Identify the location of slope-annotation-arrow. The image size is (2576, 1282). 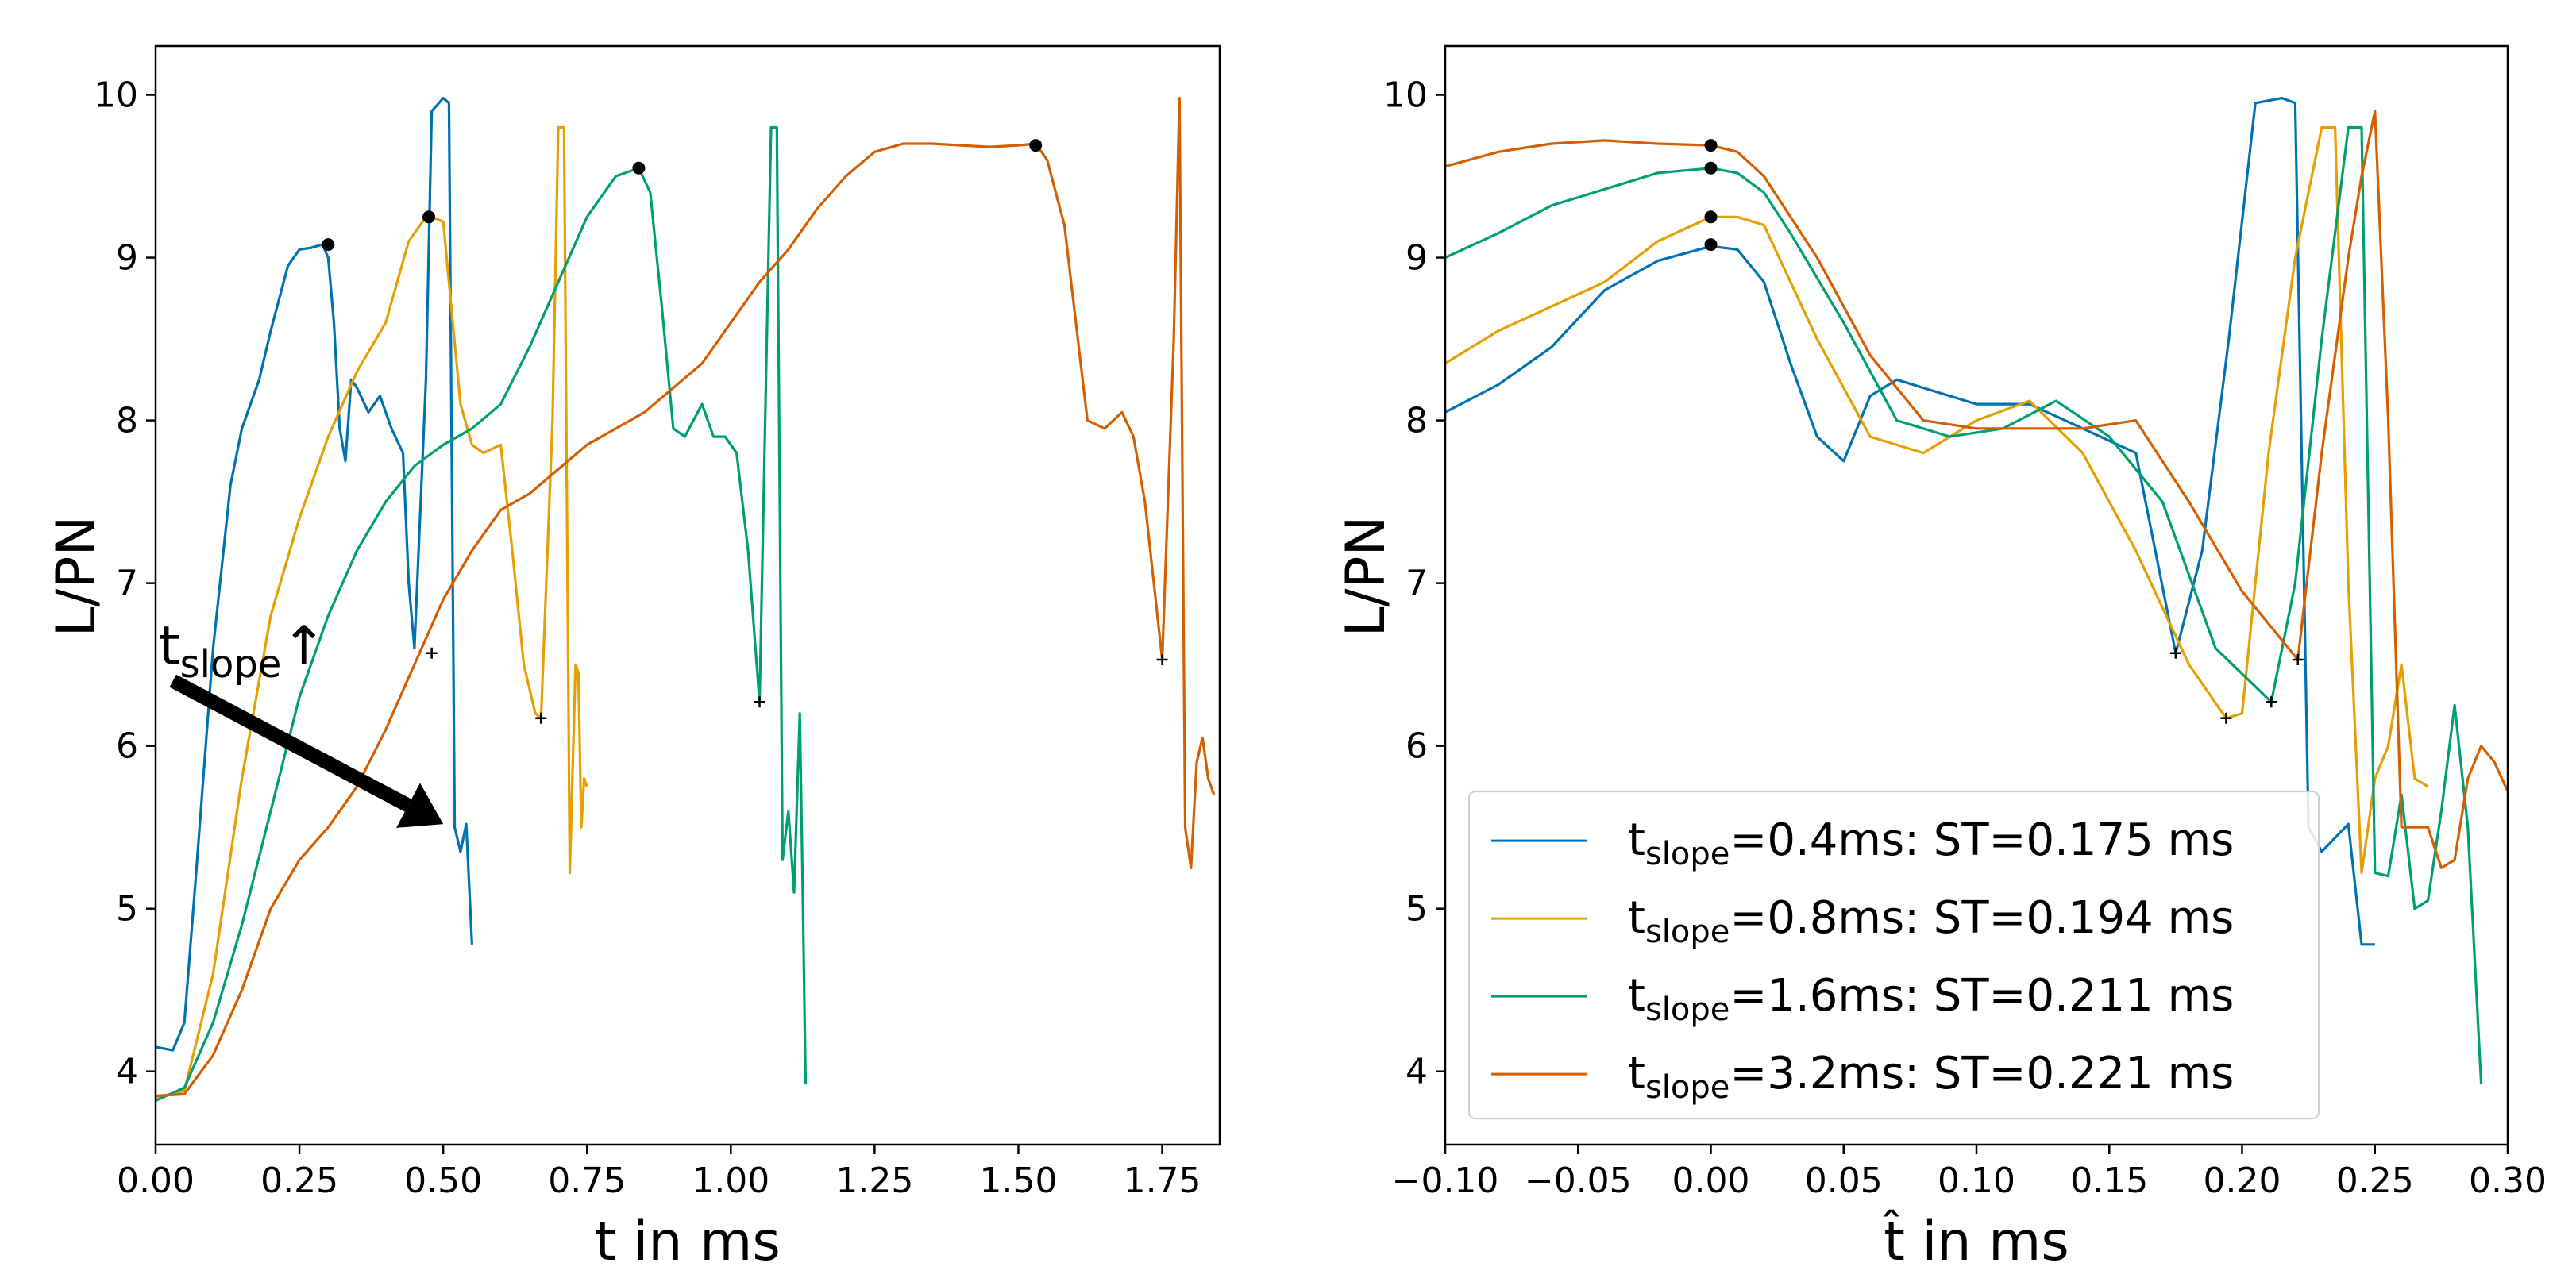
(306, 751).